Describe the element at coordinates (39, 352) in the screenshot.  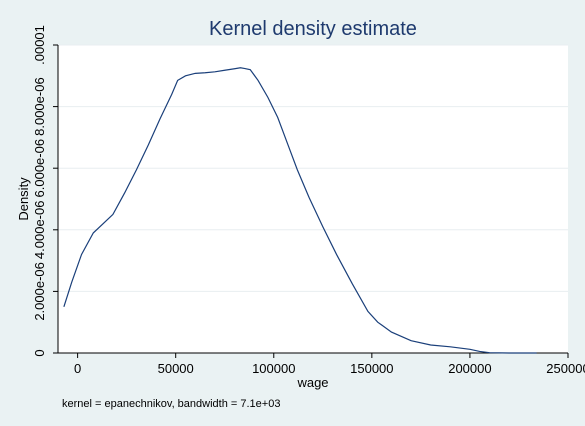
I see `y-tick-label-0: 0` at that location.